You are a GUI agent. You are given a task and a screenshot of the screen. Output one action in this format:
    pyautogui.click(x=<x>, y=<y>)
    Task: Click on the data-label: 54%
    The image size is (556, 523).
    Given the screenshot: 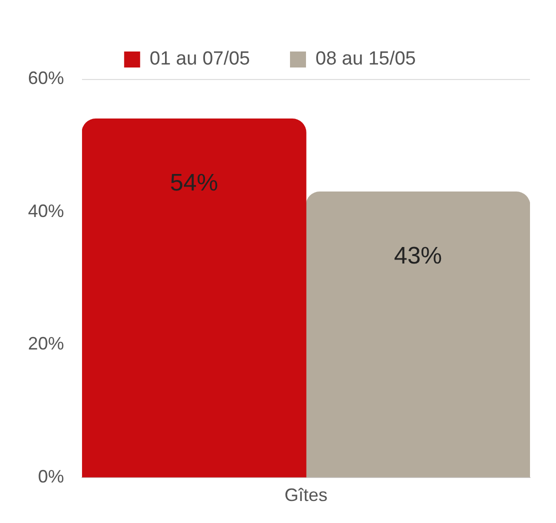 What is the action you would take?
    pyautogui.click(x=194, y=182)
    